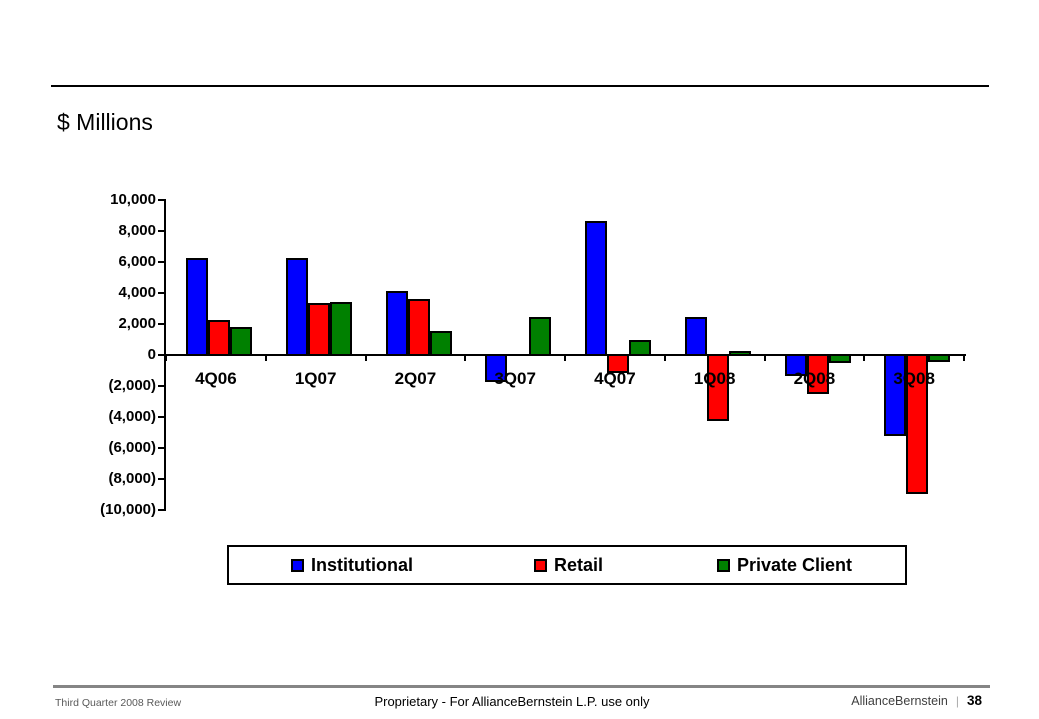  What do you see at coordinates (137, 292) in the screenshot?
I see `y-axis-label: 4,000` at bounding box center [137, 292].